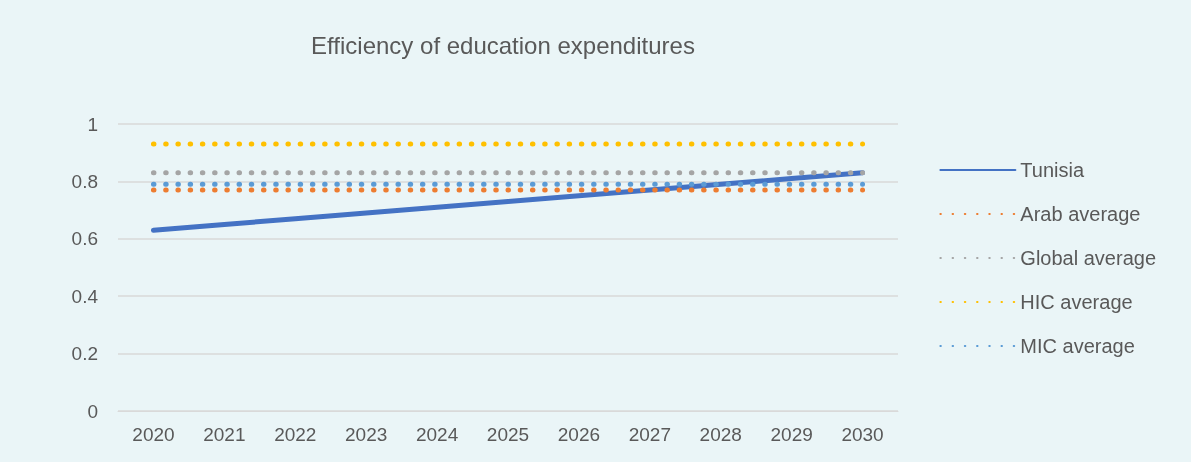 The image size is (1191, 462). I want to click on y-tick-label: 0.2, so click(84, 354).